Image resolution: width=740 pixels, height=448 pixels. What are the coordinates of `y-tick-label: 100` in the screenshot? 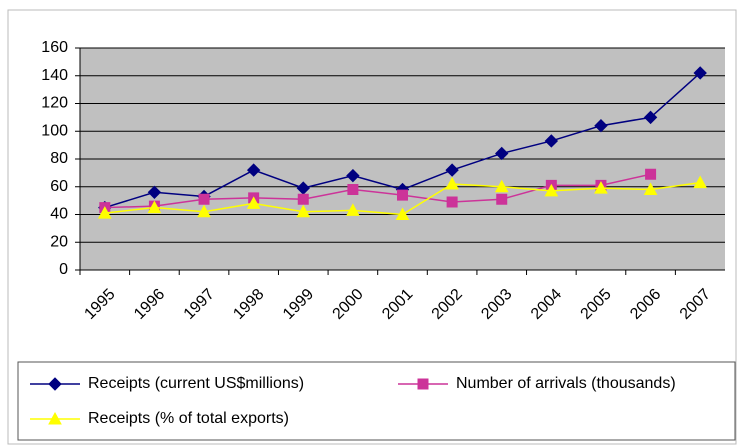 It's located at (54, 130).